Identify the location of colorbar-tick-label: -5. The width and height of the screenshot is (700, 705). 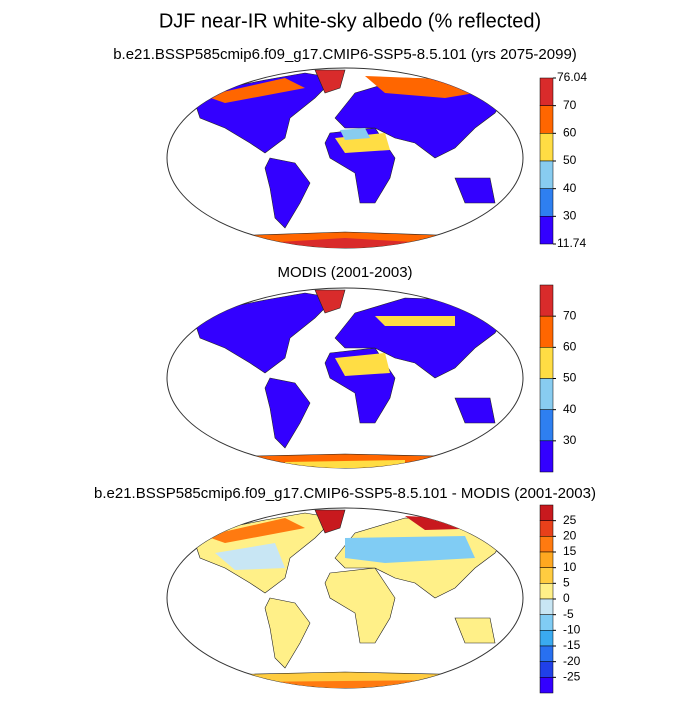
(568, 614).